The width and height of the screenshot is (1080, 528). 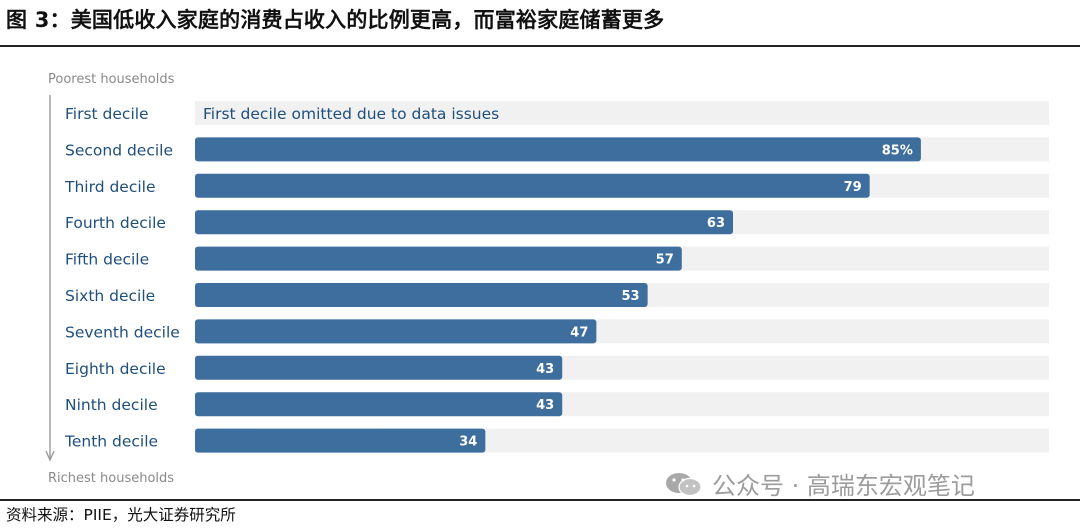 What do you see at coordinates (121, 515) in the screenshot?
I see `source-note: 资料来源：PIIE，光大证券研究所` at bounding box center [121, 515].